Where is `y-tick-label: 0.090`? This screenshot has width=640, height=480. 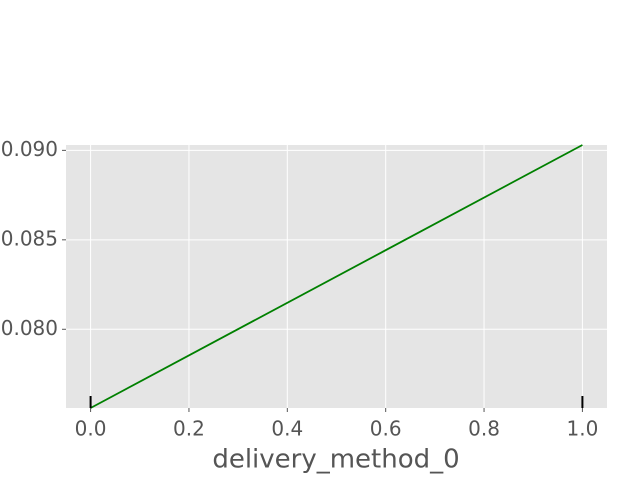 y-tick-label: 0.090 is located at coordinates (29, 149).